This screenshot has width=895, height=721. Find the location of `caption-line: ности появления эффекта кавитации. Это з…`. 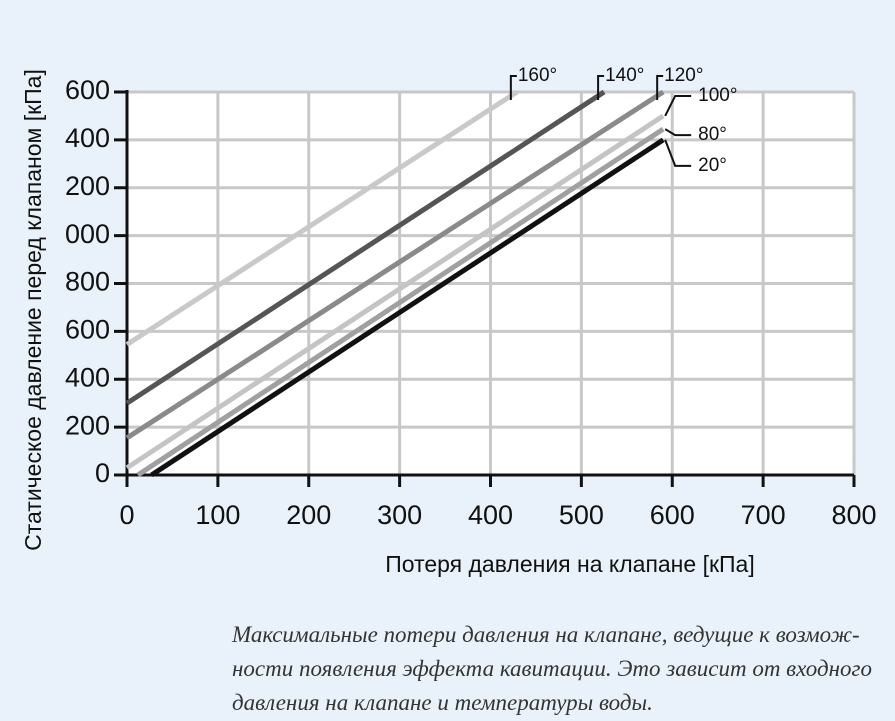

caption-line: ности появления эффекта кавитации. Это з… is located at coordinates (552, 668).